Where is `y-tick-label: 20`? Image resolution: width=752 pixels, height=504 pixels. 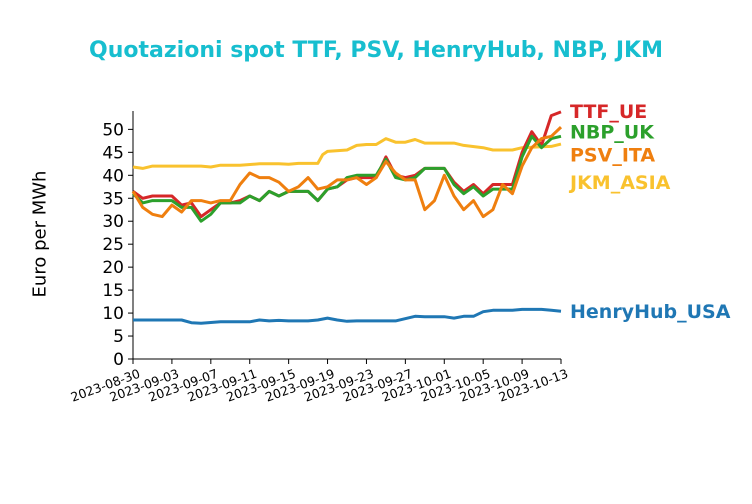
y-tick-label: 20 is located at coordinates (113, 268).